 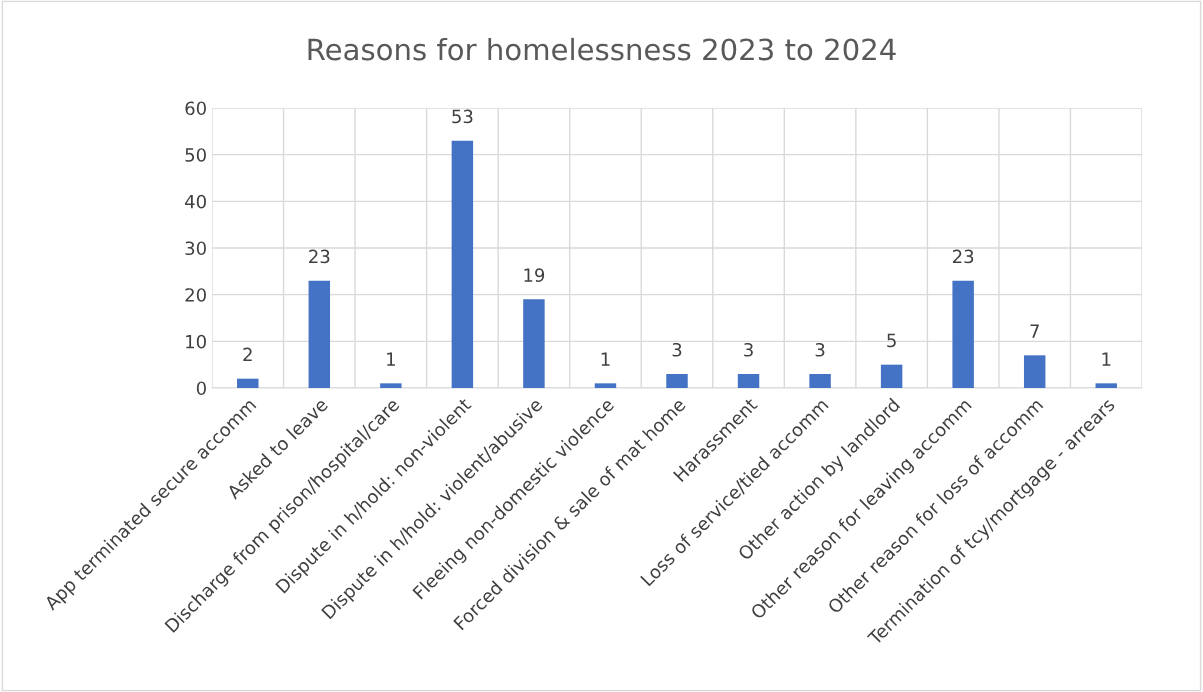 What do you see at coordinates (247, 354) in the screenshot?
I see `data-label: 2` at bounding box center [247, 354].